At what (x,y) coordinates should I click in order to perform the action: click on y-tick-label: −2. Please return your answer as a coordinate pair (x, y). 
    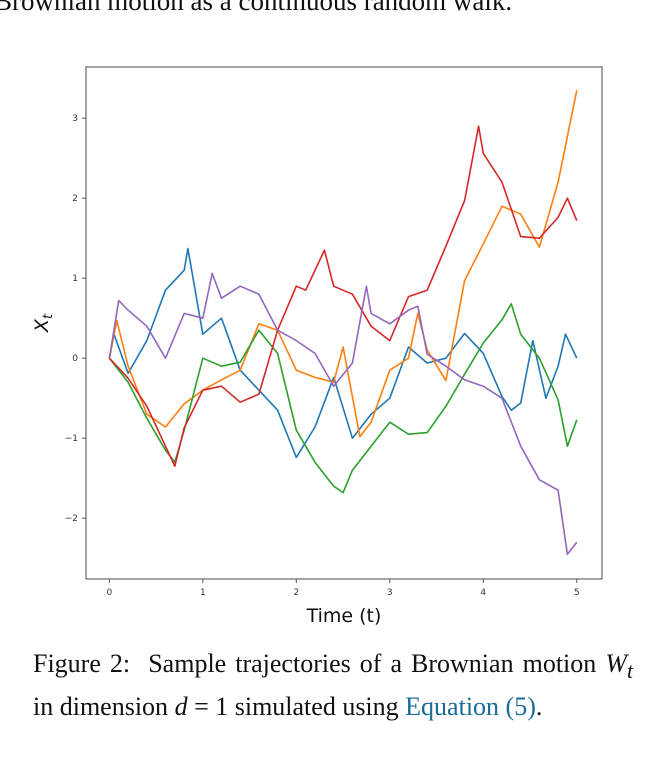
    Looking at the image, I should click on (71, 519).